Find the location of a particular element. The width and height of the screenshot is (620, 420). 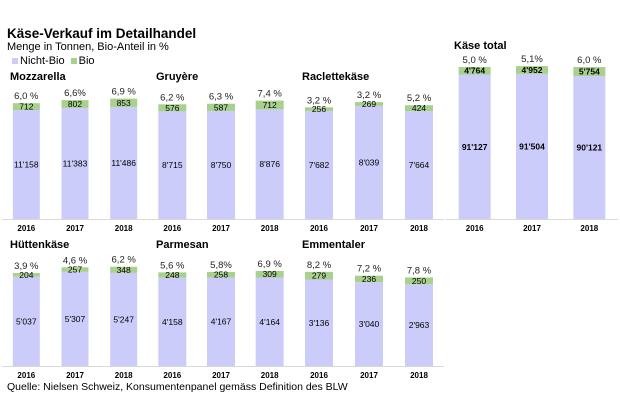

panel-title-kase-total: Käse total is located at coordinates (480, 46).